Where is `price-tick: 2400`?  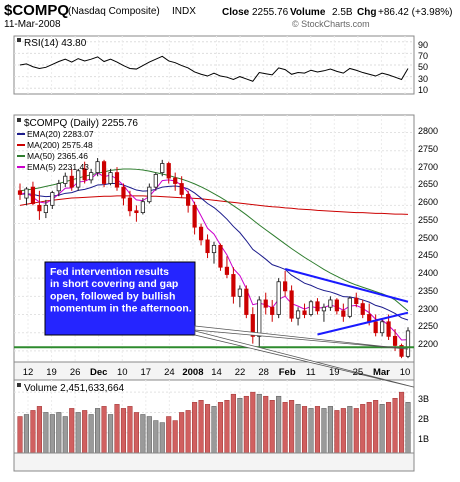
price-tick: 2400 is located at coordinates (428, 273).